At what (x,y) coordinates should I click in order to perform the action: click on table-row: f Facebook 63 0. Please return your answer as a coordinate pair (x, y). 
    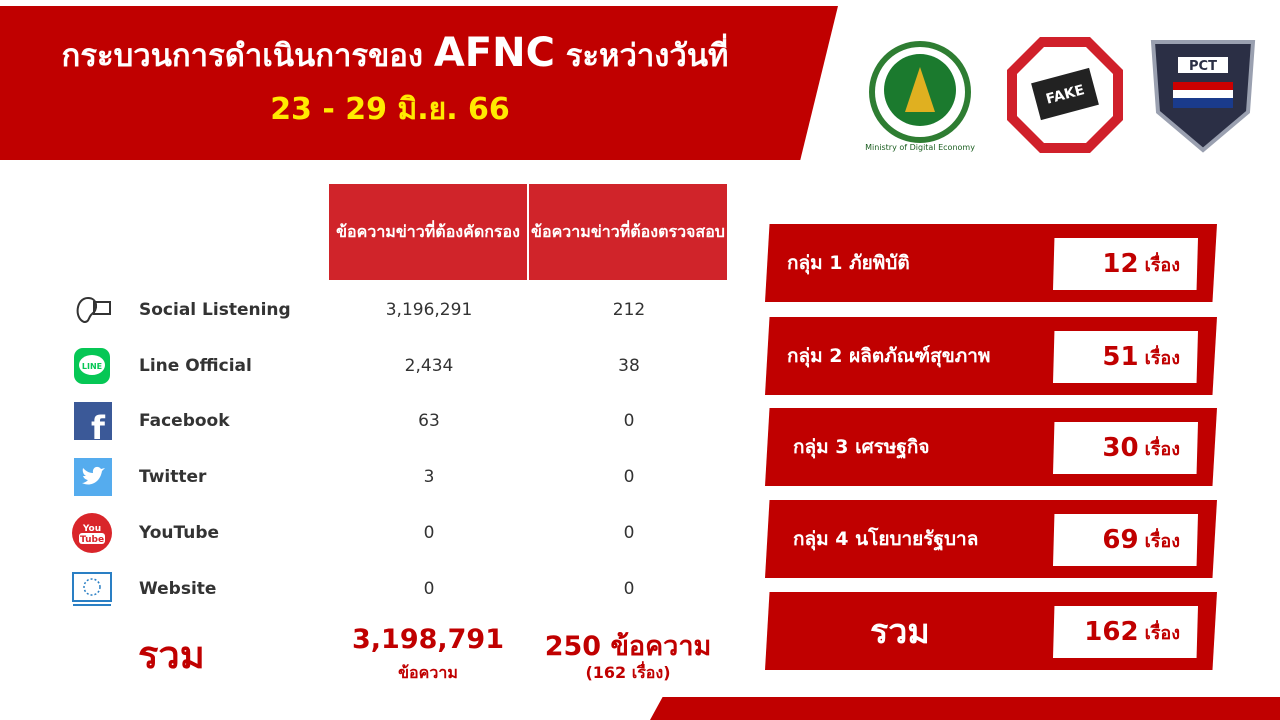
    Looking at the image, I should click on (400, 421).